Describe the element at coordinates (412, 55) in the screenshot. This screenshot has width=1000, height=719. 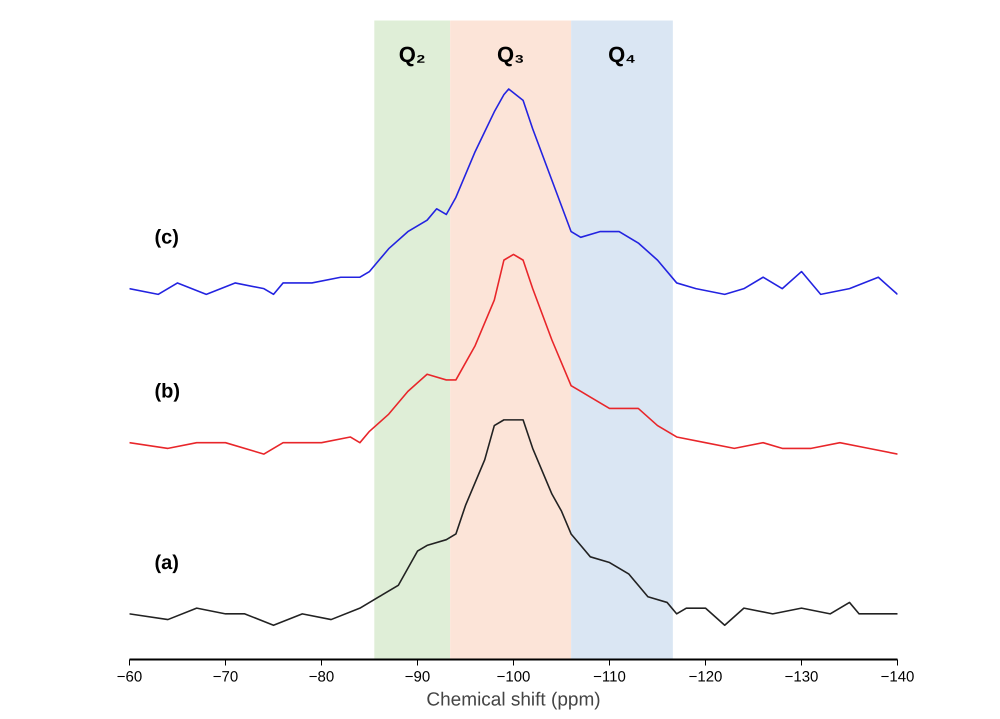
I see `band-label: Q₂` at that location.